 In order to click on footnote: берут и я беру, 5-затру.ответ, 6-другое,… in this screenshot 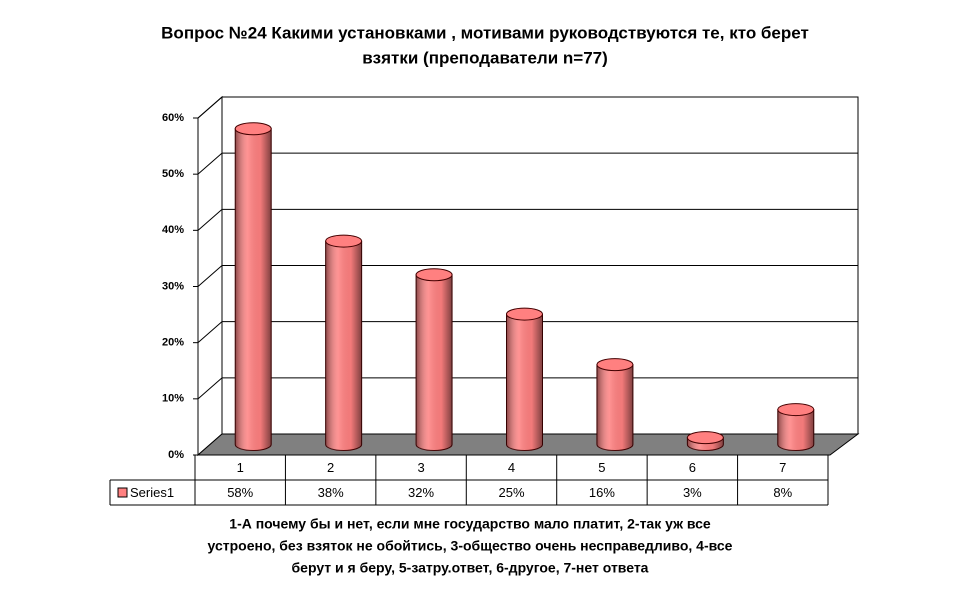, I will do `click(470, 568)`.